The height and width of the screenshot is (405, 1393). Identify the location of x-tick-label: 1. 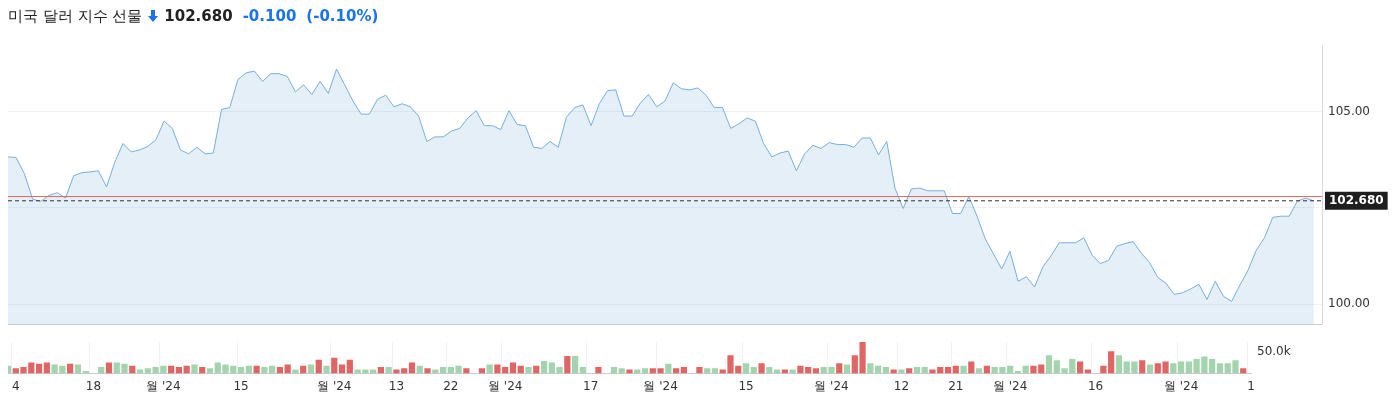
(1251, 385).